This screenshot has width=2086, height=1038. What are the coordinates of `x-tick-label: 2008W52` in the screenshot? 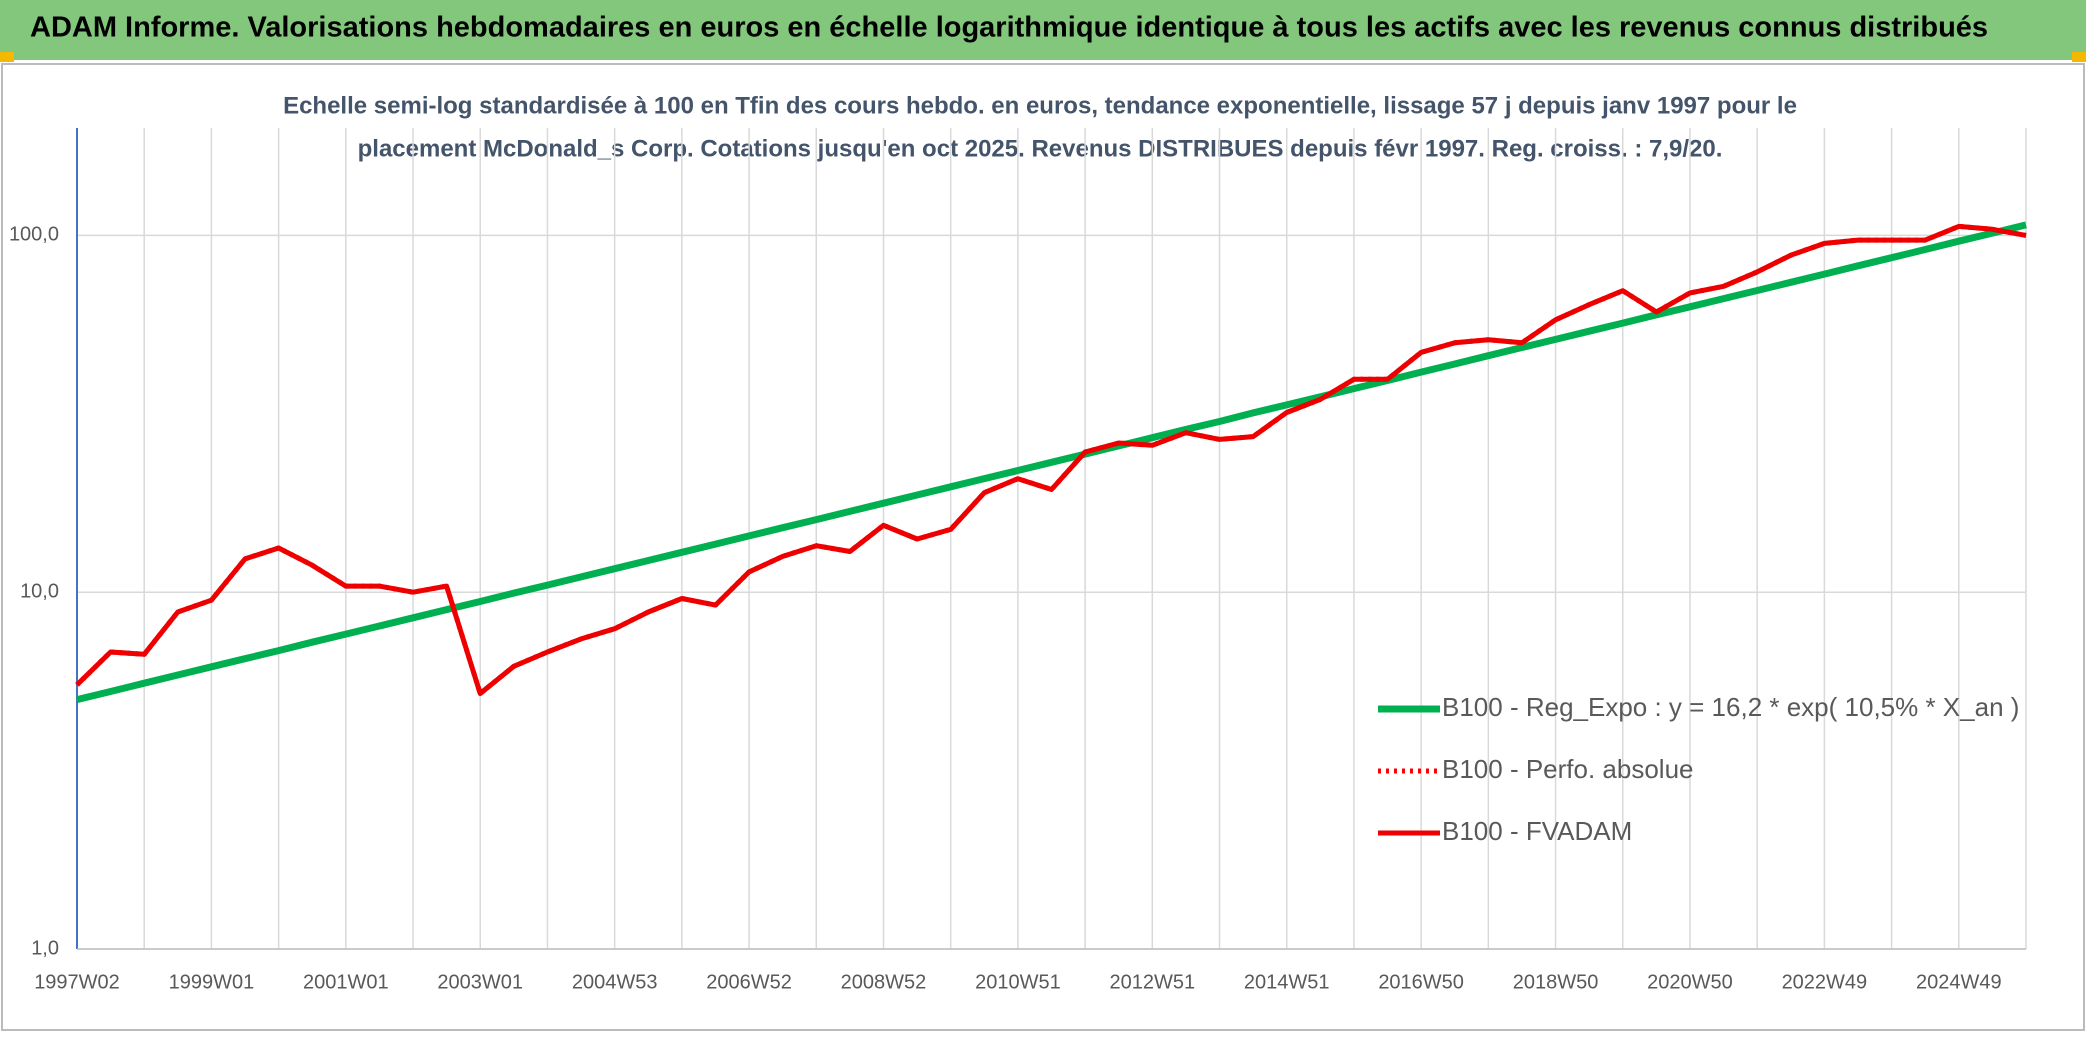 It's located at (884, 982).